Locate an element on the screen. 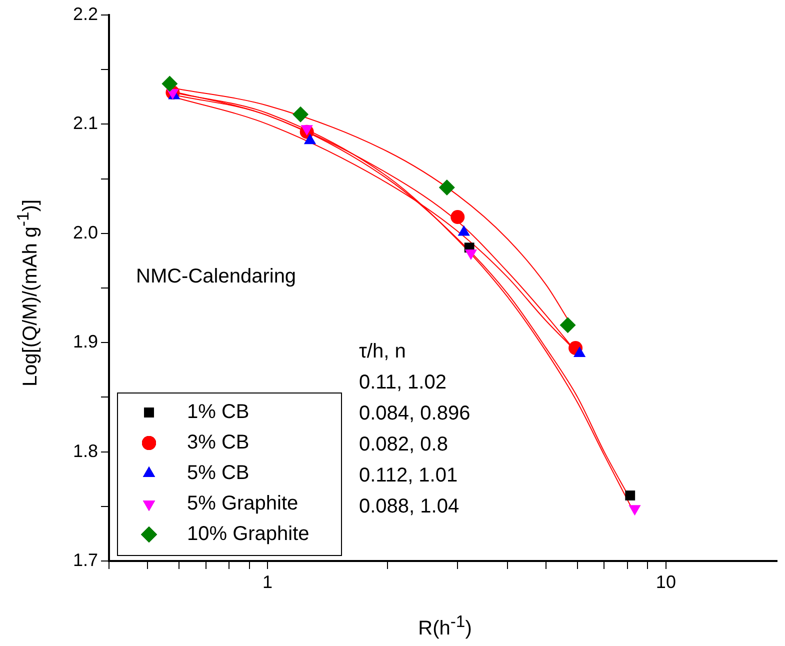  legend-label: 5% CB is located at coordinates (218, 473).